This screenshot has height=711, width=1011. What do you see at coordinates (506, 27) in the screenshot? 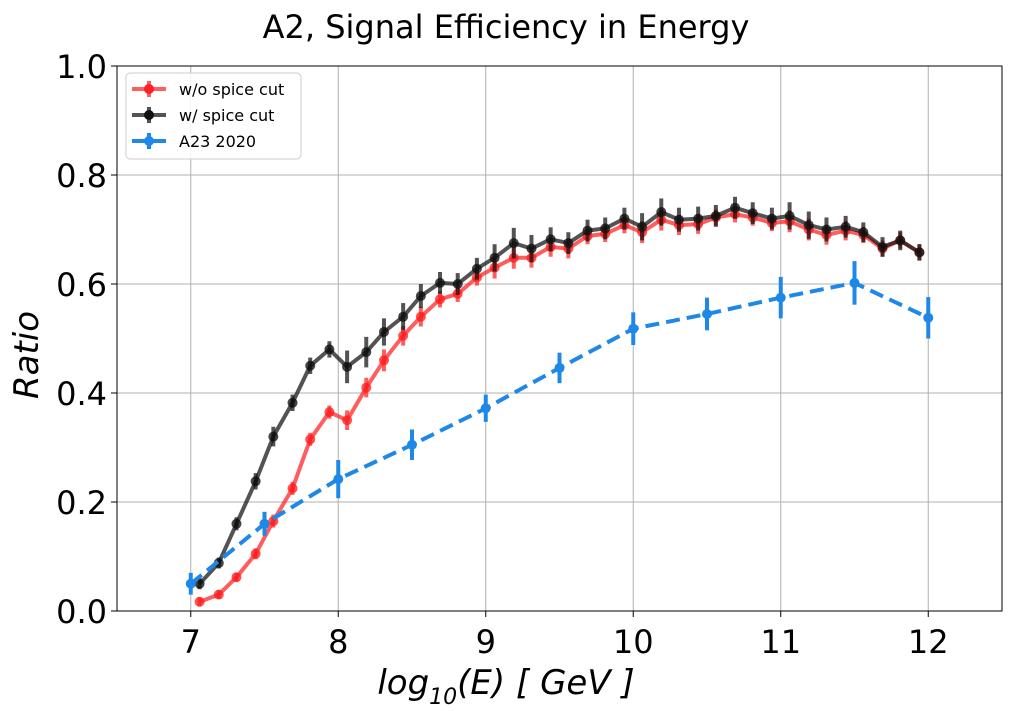
I see `chart-title: A2, Signal Efficiency in Energy` at bounding box center [506, 27].